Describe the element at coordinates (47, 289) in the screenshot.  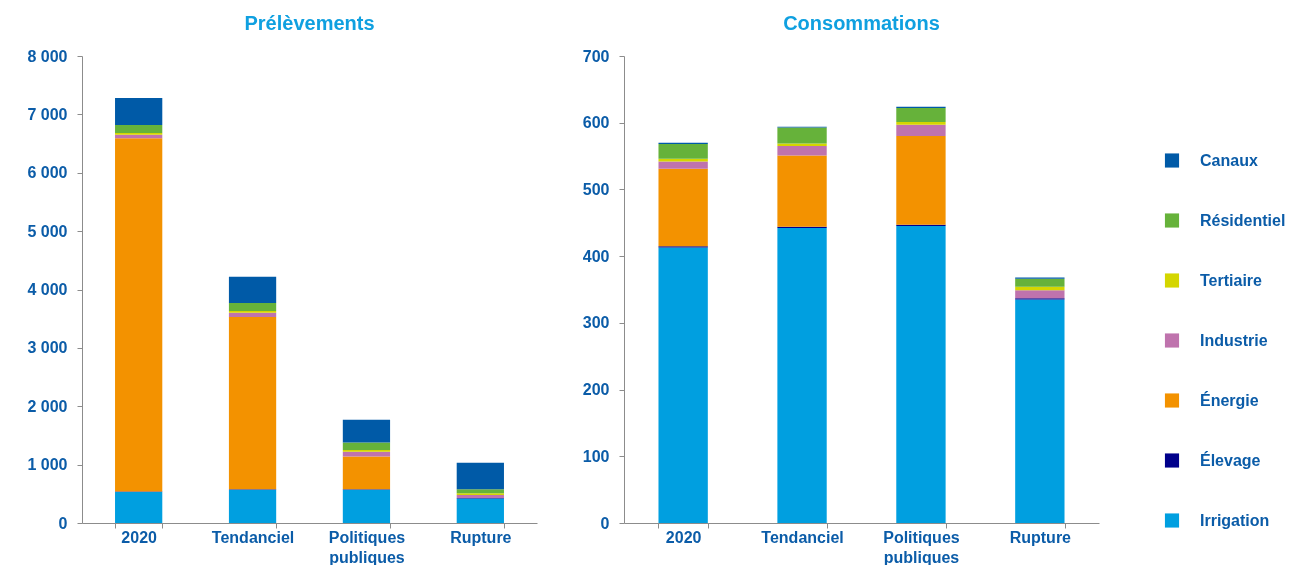
I see `y-tick-label: 4 000` at that location.